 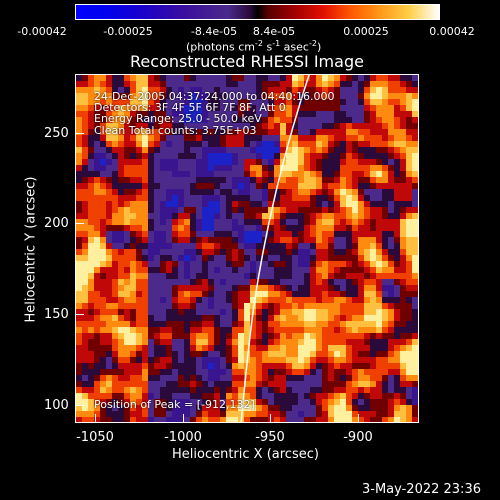 What do you see at coordinates (56, 133) in the screenshot?
I see `y-tick-label: 250` at bounding box center [56, 133].